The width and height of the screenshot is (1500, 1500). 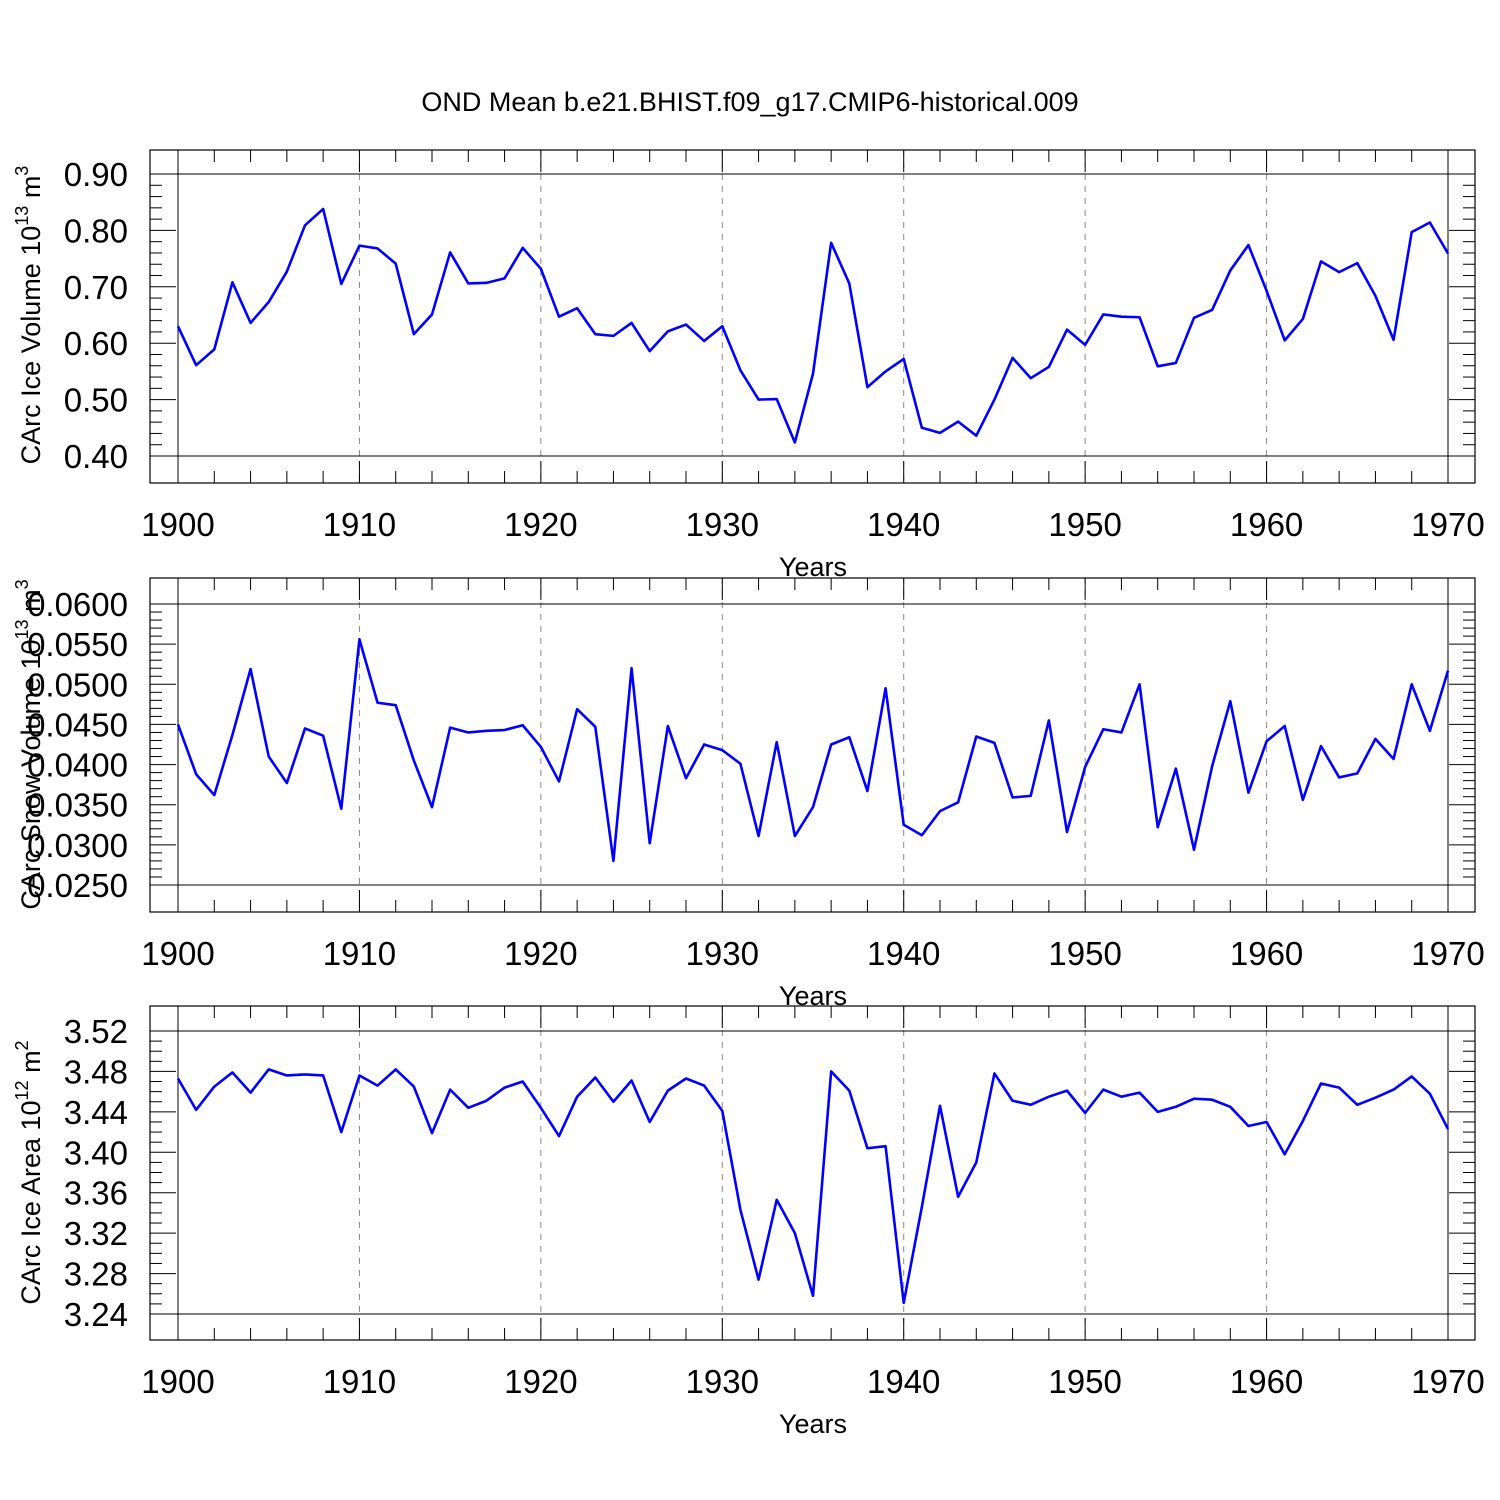 I want to click on y-tick-label: 0.0600, so click(x=77, y=604).